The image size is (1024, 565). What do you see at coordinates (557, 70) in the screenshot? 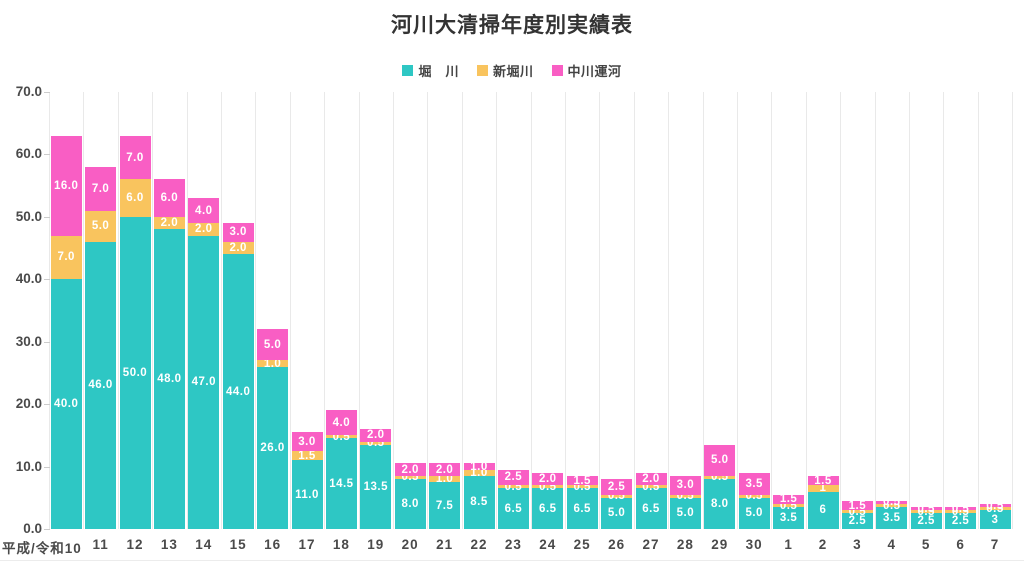
I see `legend-swatch-nakagawa-unga` at bounding box center [557, 70].